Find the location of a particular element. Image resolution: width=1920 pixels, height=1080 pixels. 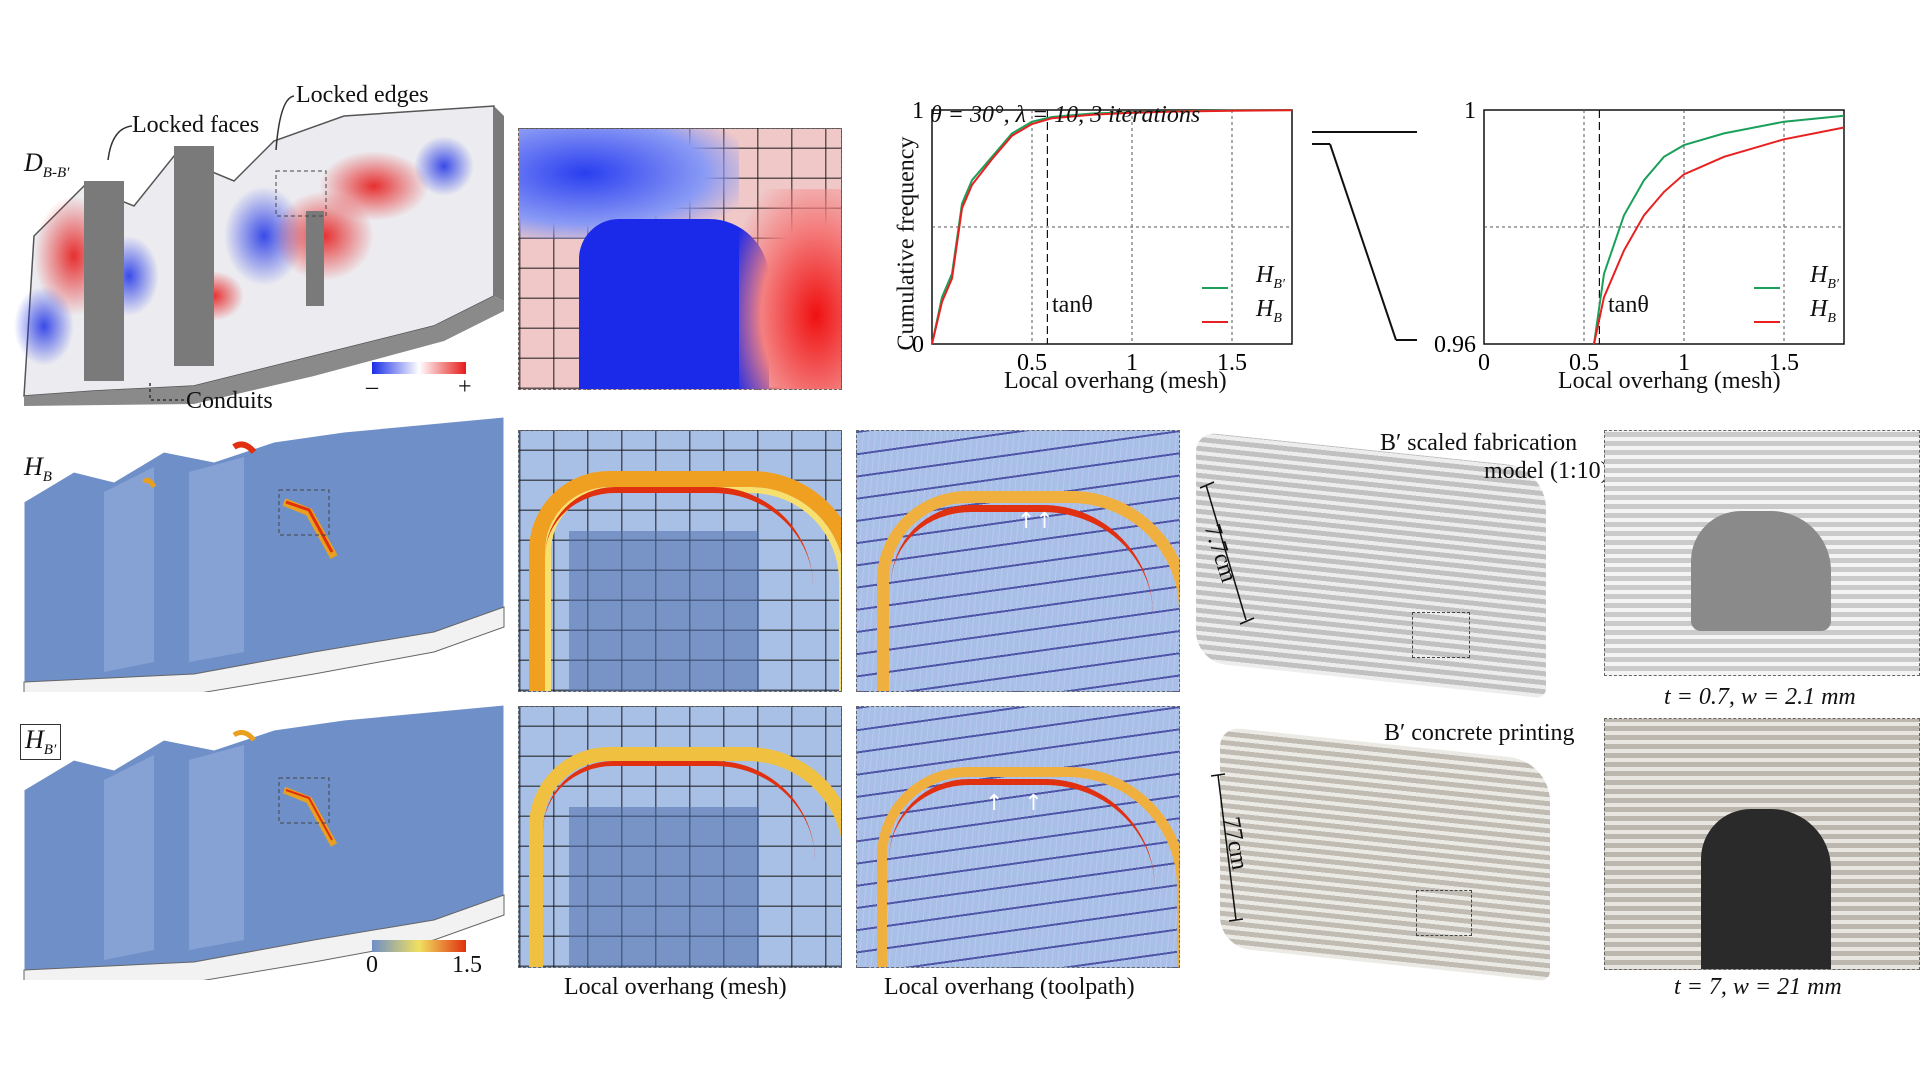

chart2-xlabel: Local overhang (mesh) is located at coordinates (1669, 381).